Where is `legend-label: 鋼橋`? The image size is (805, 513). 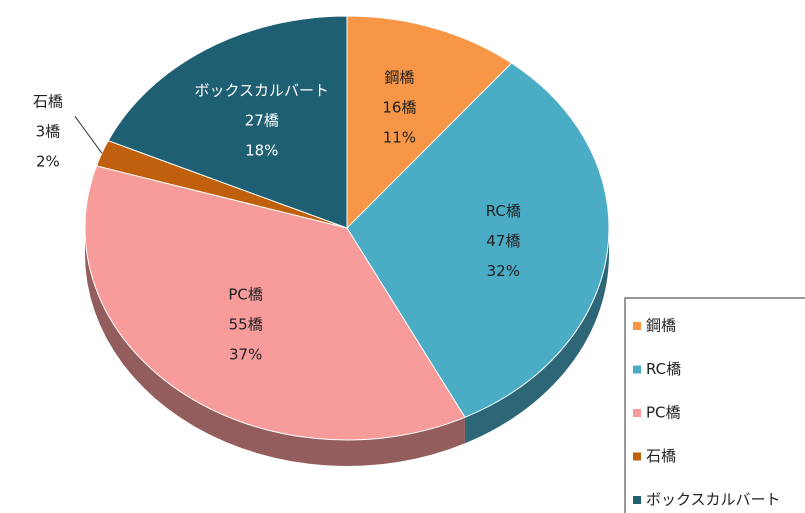 legend-label: 鋼橋 is located at coordinates (661, 326).